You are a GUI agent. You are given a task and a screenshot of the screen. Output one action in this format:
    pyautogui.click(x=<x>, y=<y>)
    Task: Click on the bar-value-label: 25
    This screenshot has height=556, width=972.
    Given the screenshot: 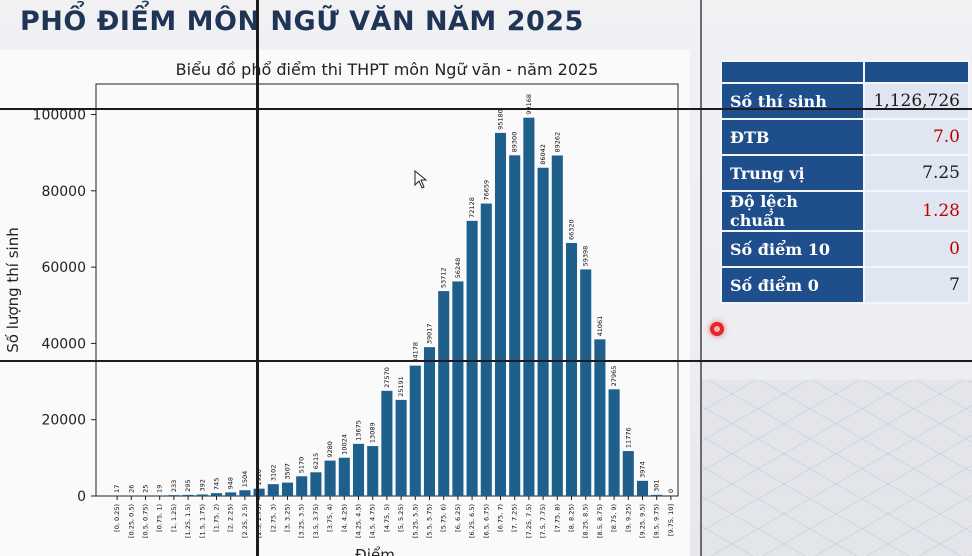 What is the action you would take?
    pyautogui.click(x=146, y=489)
    